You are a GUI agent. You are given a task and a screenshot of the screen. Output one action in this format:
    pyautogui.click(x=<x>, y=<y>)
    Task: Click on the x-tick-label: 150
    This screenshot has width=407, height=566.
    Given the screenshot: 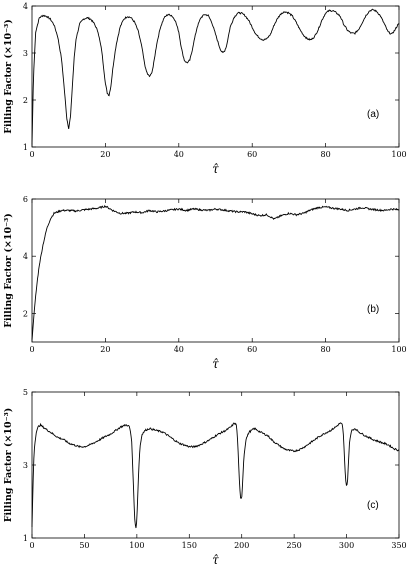 What is the action you would take?
    pyautogui.click(x=189, y=545)
    